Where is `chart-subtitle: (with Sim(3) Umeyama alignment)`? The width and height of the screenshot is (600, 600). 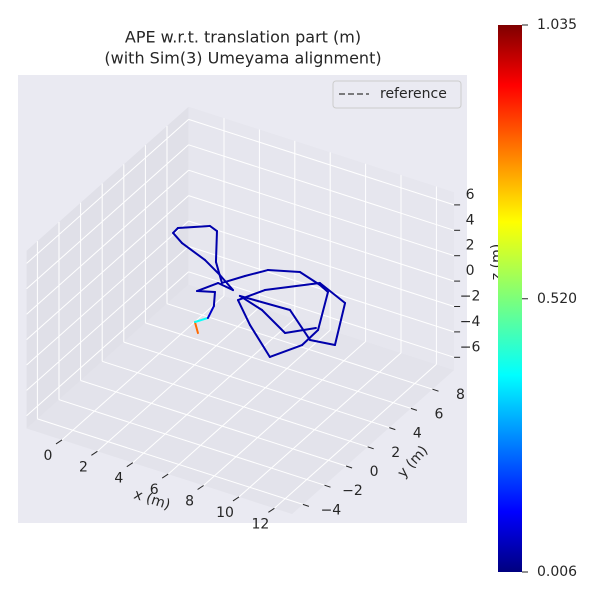
chart-subtitle: (with Sim(3) Umeyama alignment) is located at coordinates (242, 58).